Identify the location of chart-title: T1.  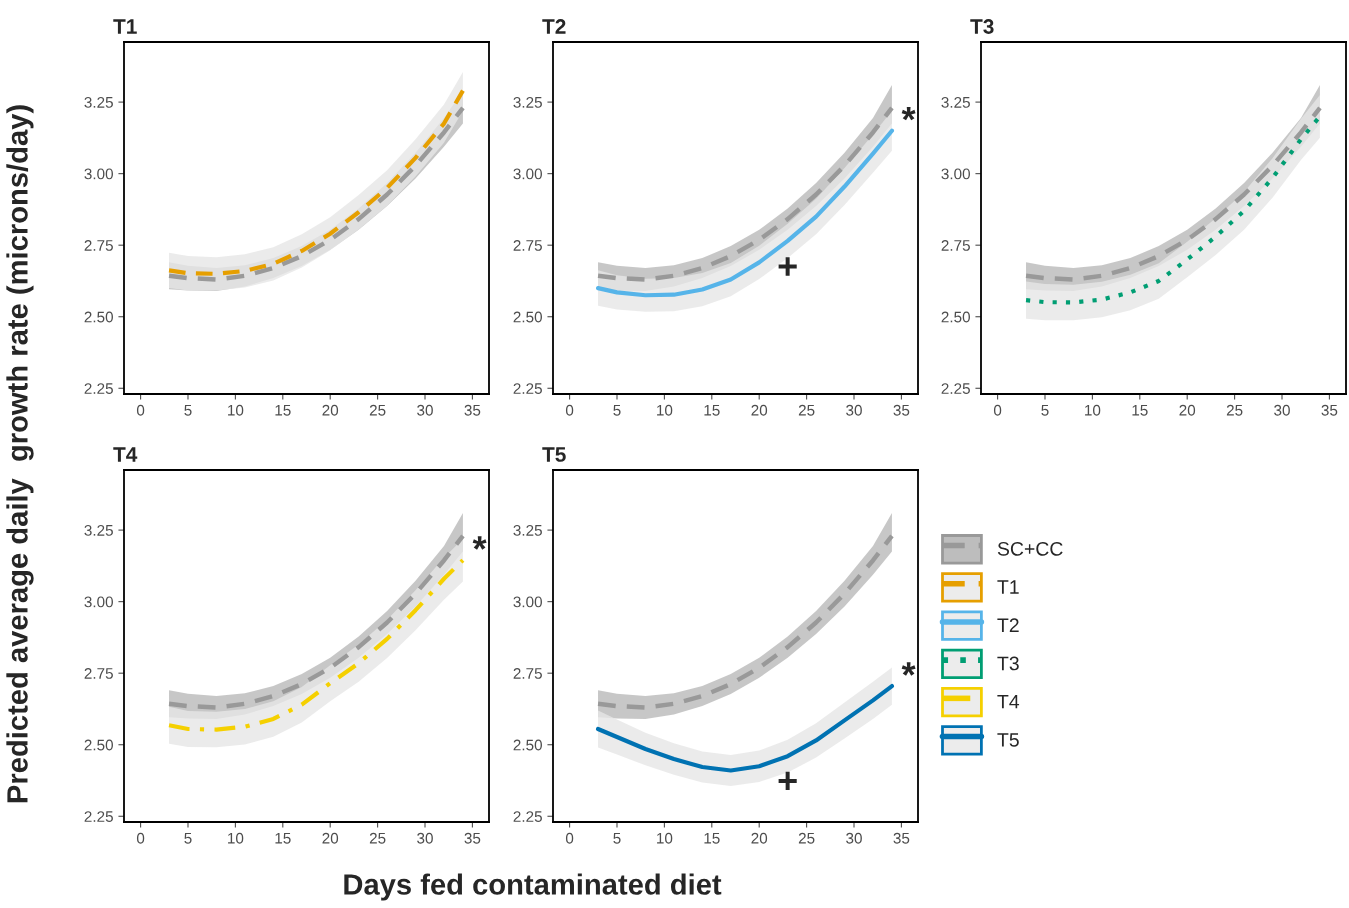
(125, 26).